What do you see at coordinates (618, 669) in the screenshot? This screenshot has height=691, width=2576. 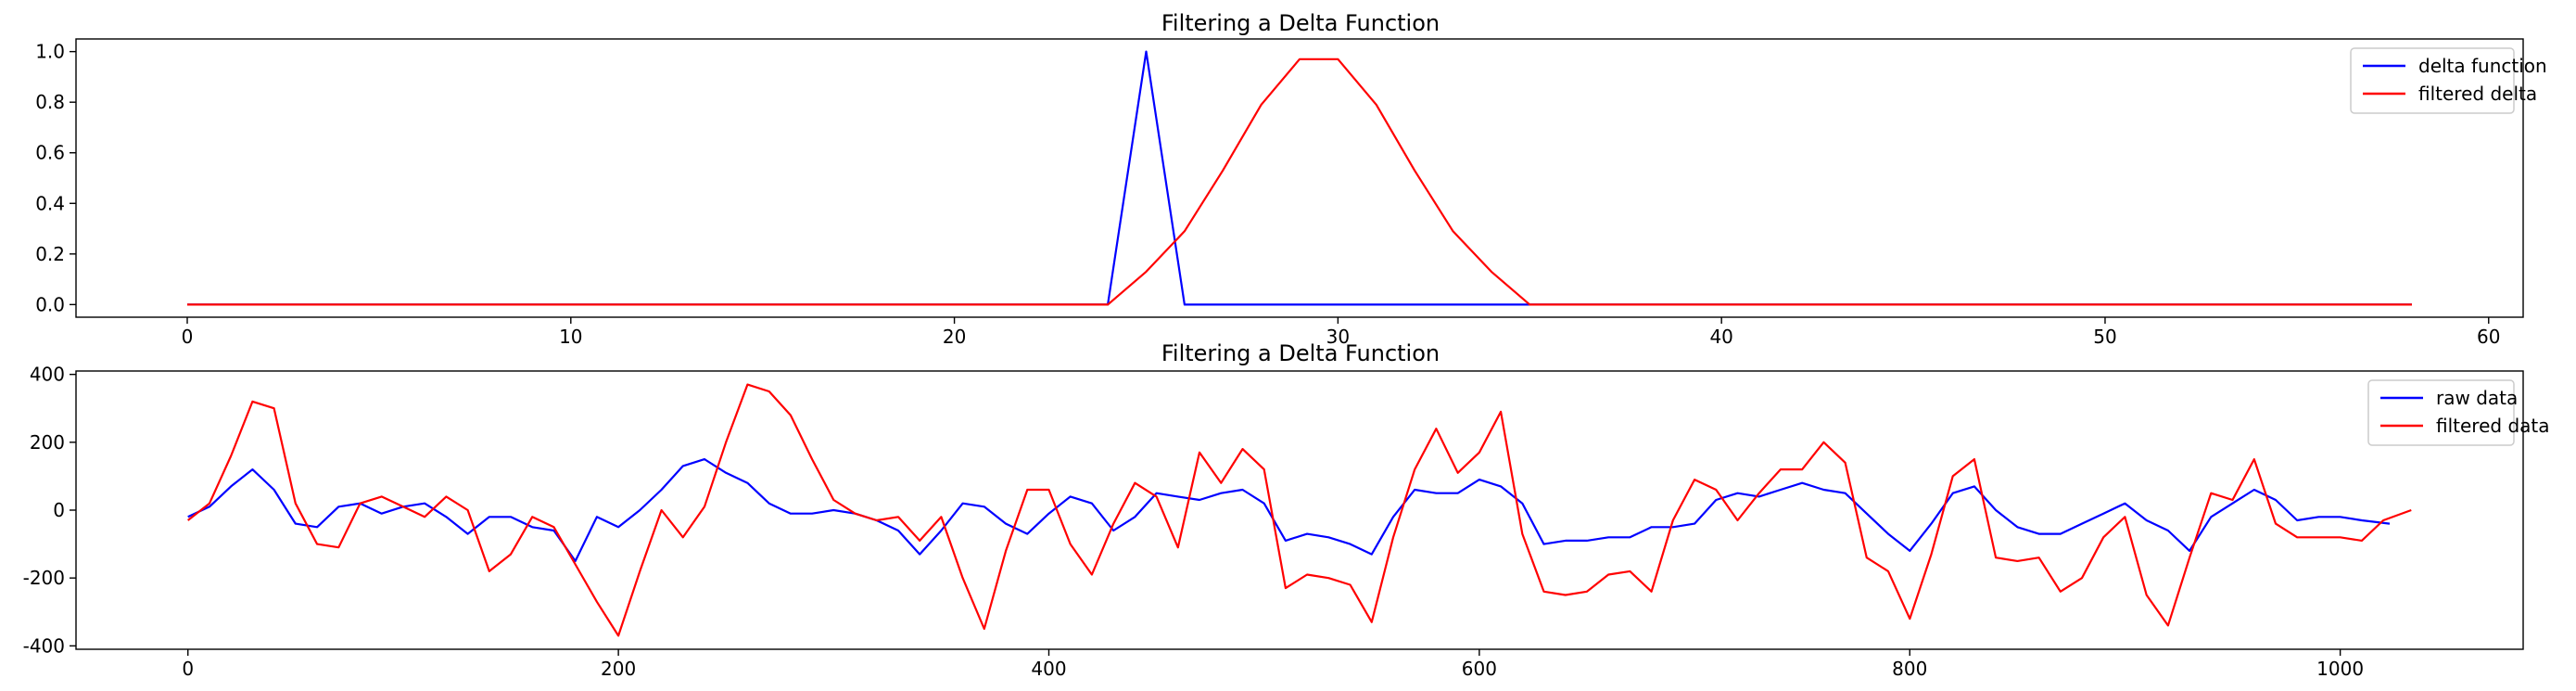 I see `x-tick-label: 200` at bounding box center [618, 669].